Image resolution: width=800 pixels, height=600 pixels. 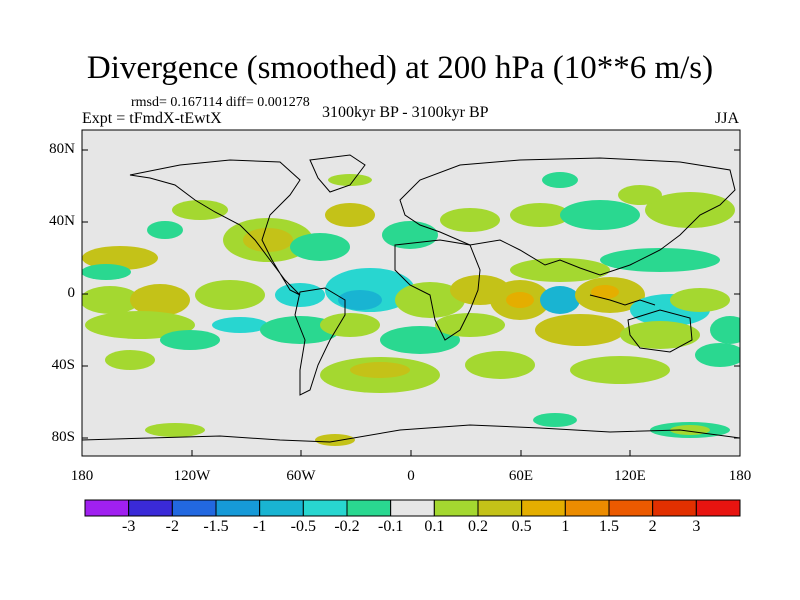 I want to click on coastline-indonesia, so click(x=622, y=300).